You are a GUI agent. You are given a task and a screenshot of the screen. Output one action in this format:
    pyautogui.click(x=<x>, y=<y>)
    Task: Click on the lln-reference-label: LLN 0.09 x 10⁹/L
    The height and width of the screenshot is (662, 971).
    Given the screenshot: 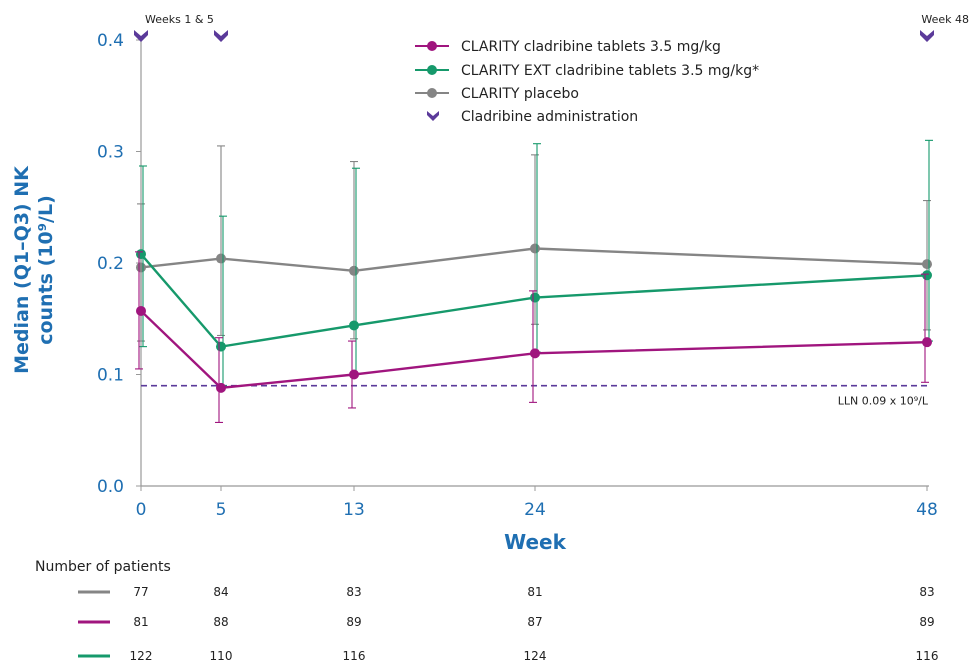 What is the action you would take?
    pyautogui.click(x=883, y=401)
    